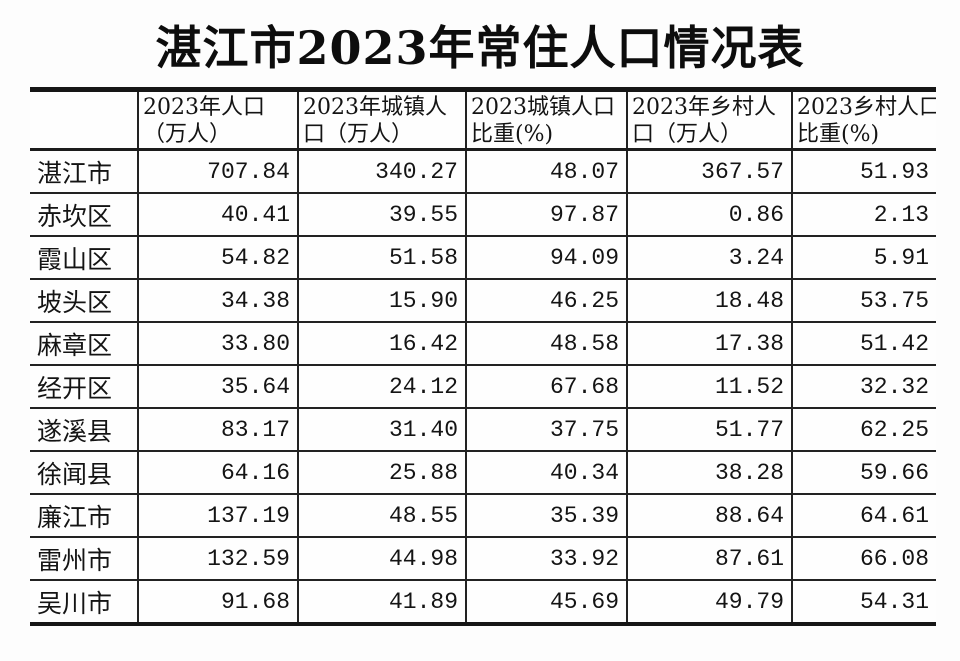 This screenshot has width=960, height=661. Describe the element at coordinates (204, 107) in the screenshot. I see `header-line: 2023年人口` at that location.